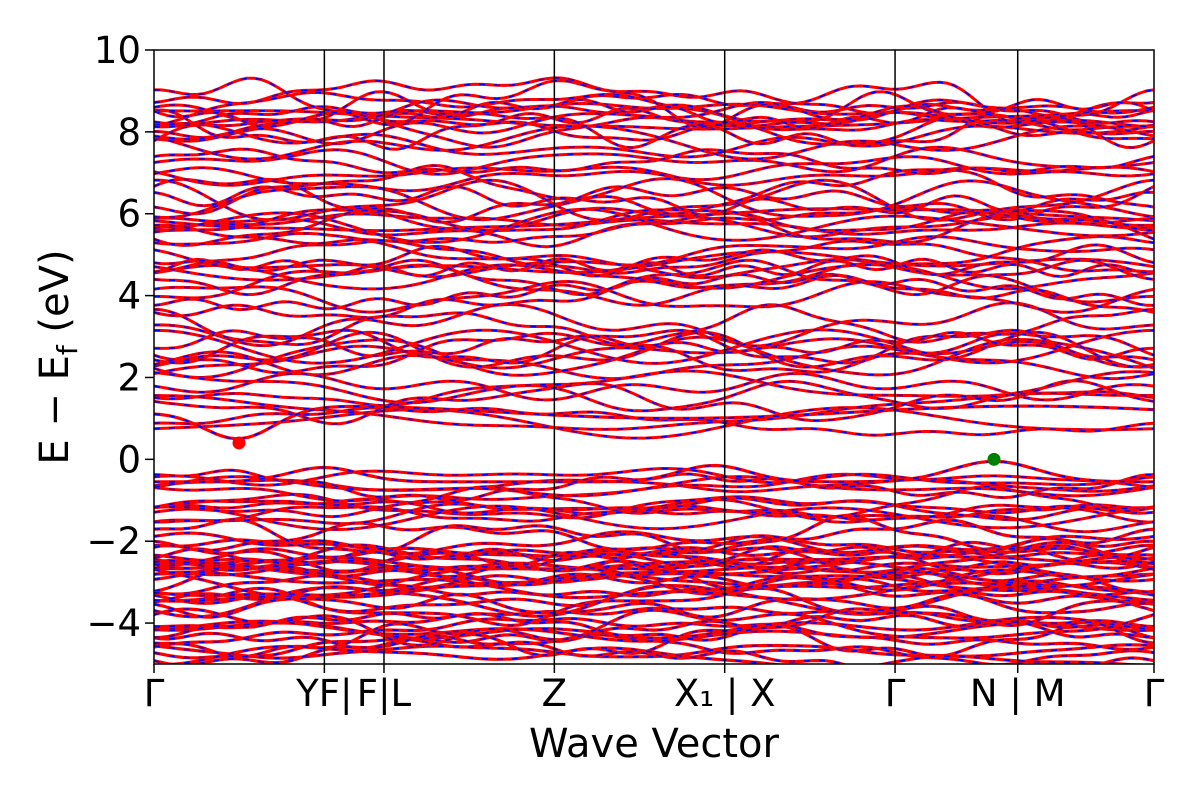 This screenshot has height=800, width=1200. I want to click on y-axis-title-unit: (eV), so click(55, 297).